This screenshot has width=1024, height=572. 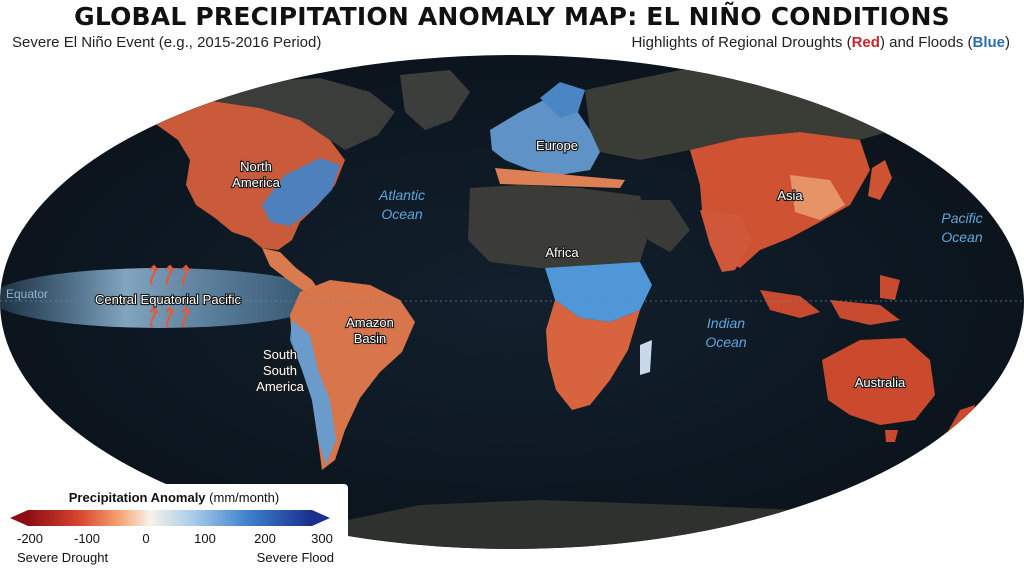 I want to click on arabia, so click(x=657, y=226).